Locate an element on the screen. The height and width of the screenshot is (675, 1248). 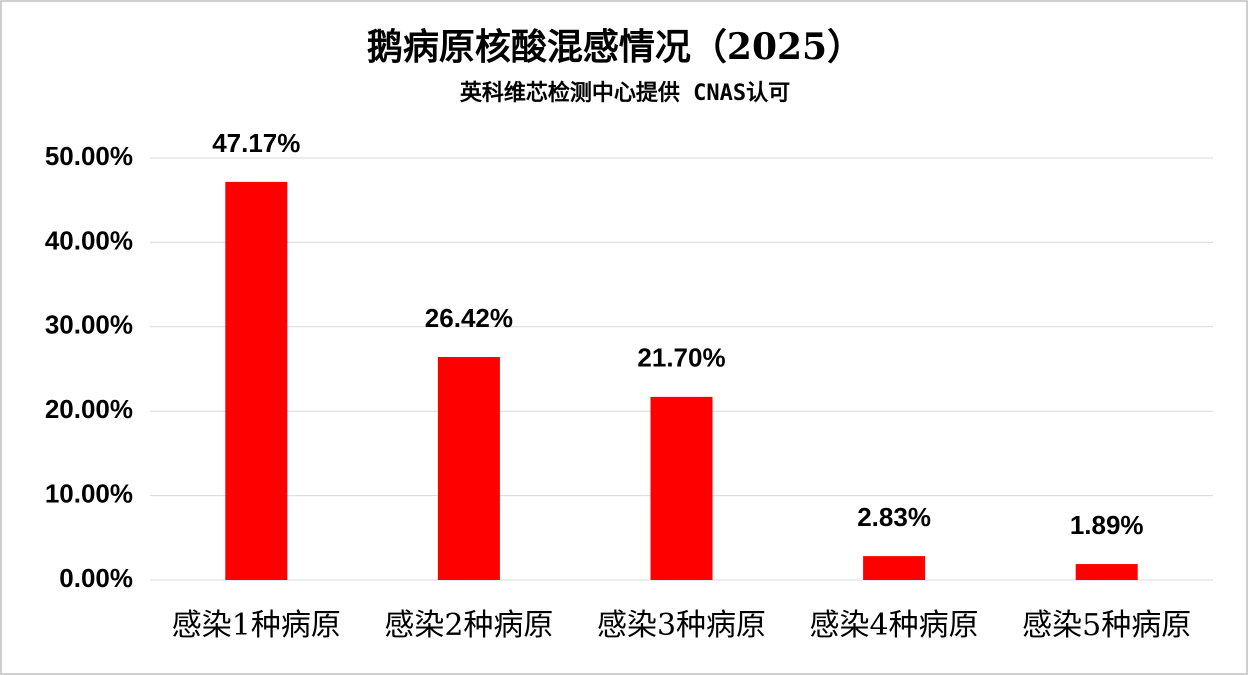
x-tick-label: 感染2种病原 is located at coordinates (468, 625).